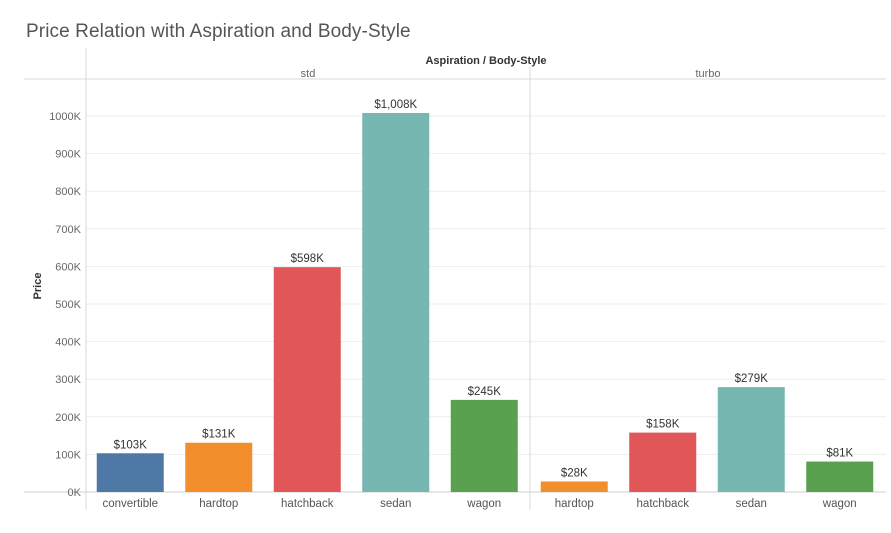 This screenshot has height=533, width=891. Describe the element at coordinates (707, 74) in the screenshot. I see `group-label-turbo: turbo` at that location.